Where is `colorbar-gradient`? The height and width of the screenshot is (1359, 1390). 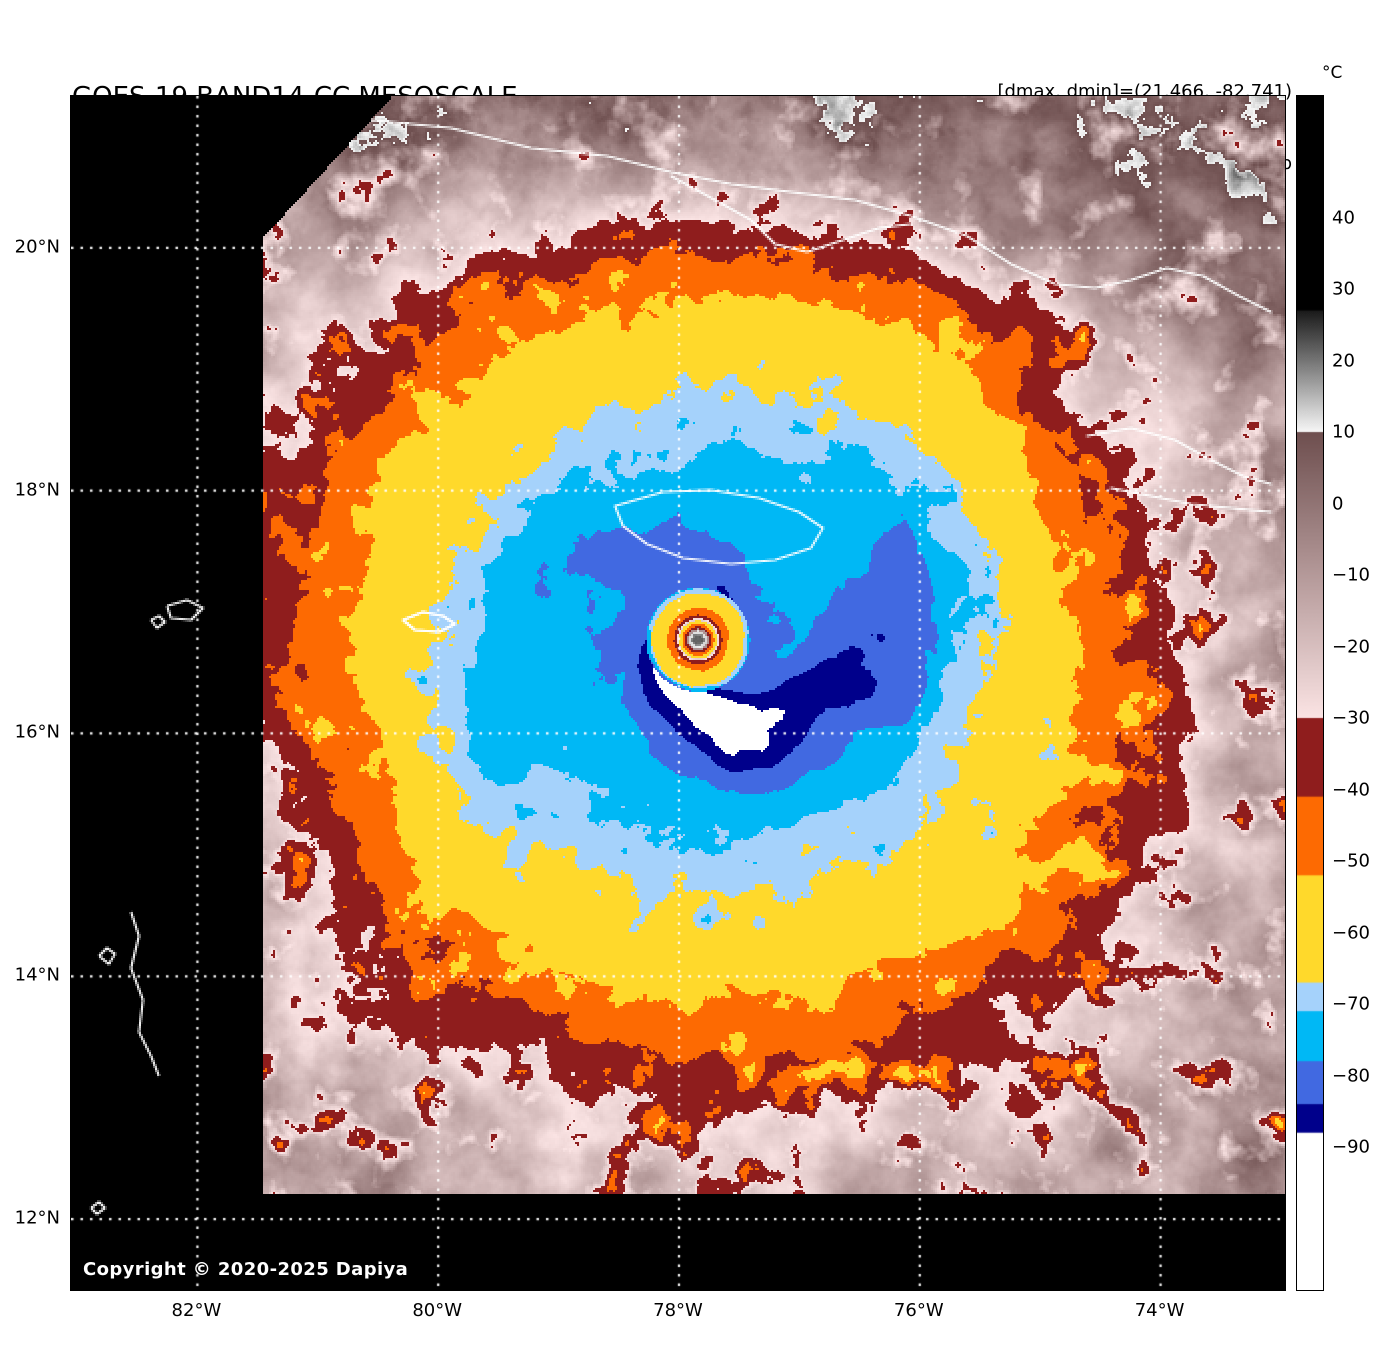 colorbar-gradient is located at coordinates (1310, 693).